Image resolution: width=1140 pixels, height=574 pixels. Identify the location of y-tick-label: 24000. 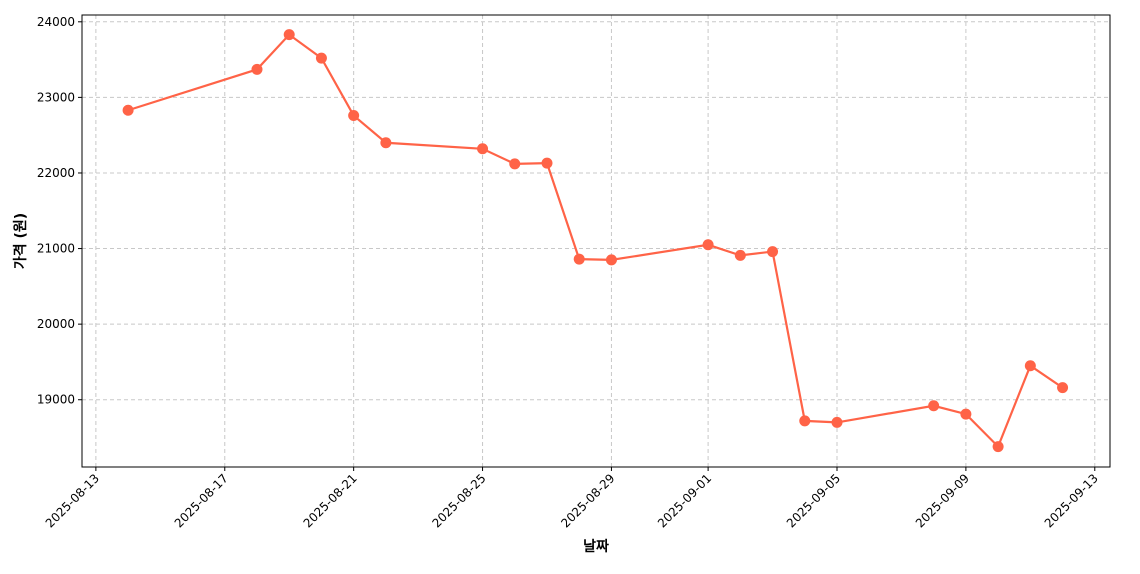
(56, 22).